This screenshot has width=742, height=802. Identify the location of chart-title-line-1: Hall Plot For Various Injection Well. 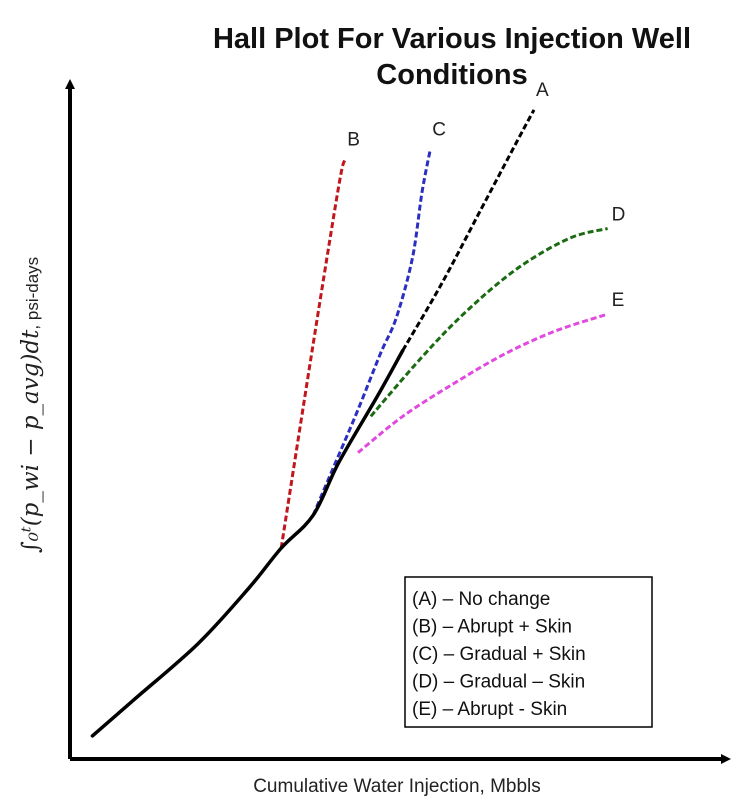
(452, 39).